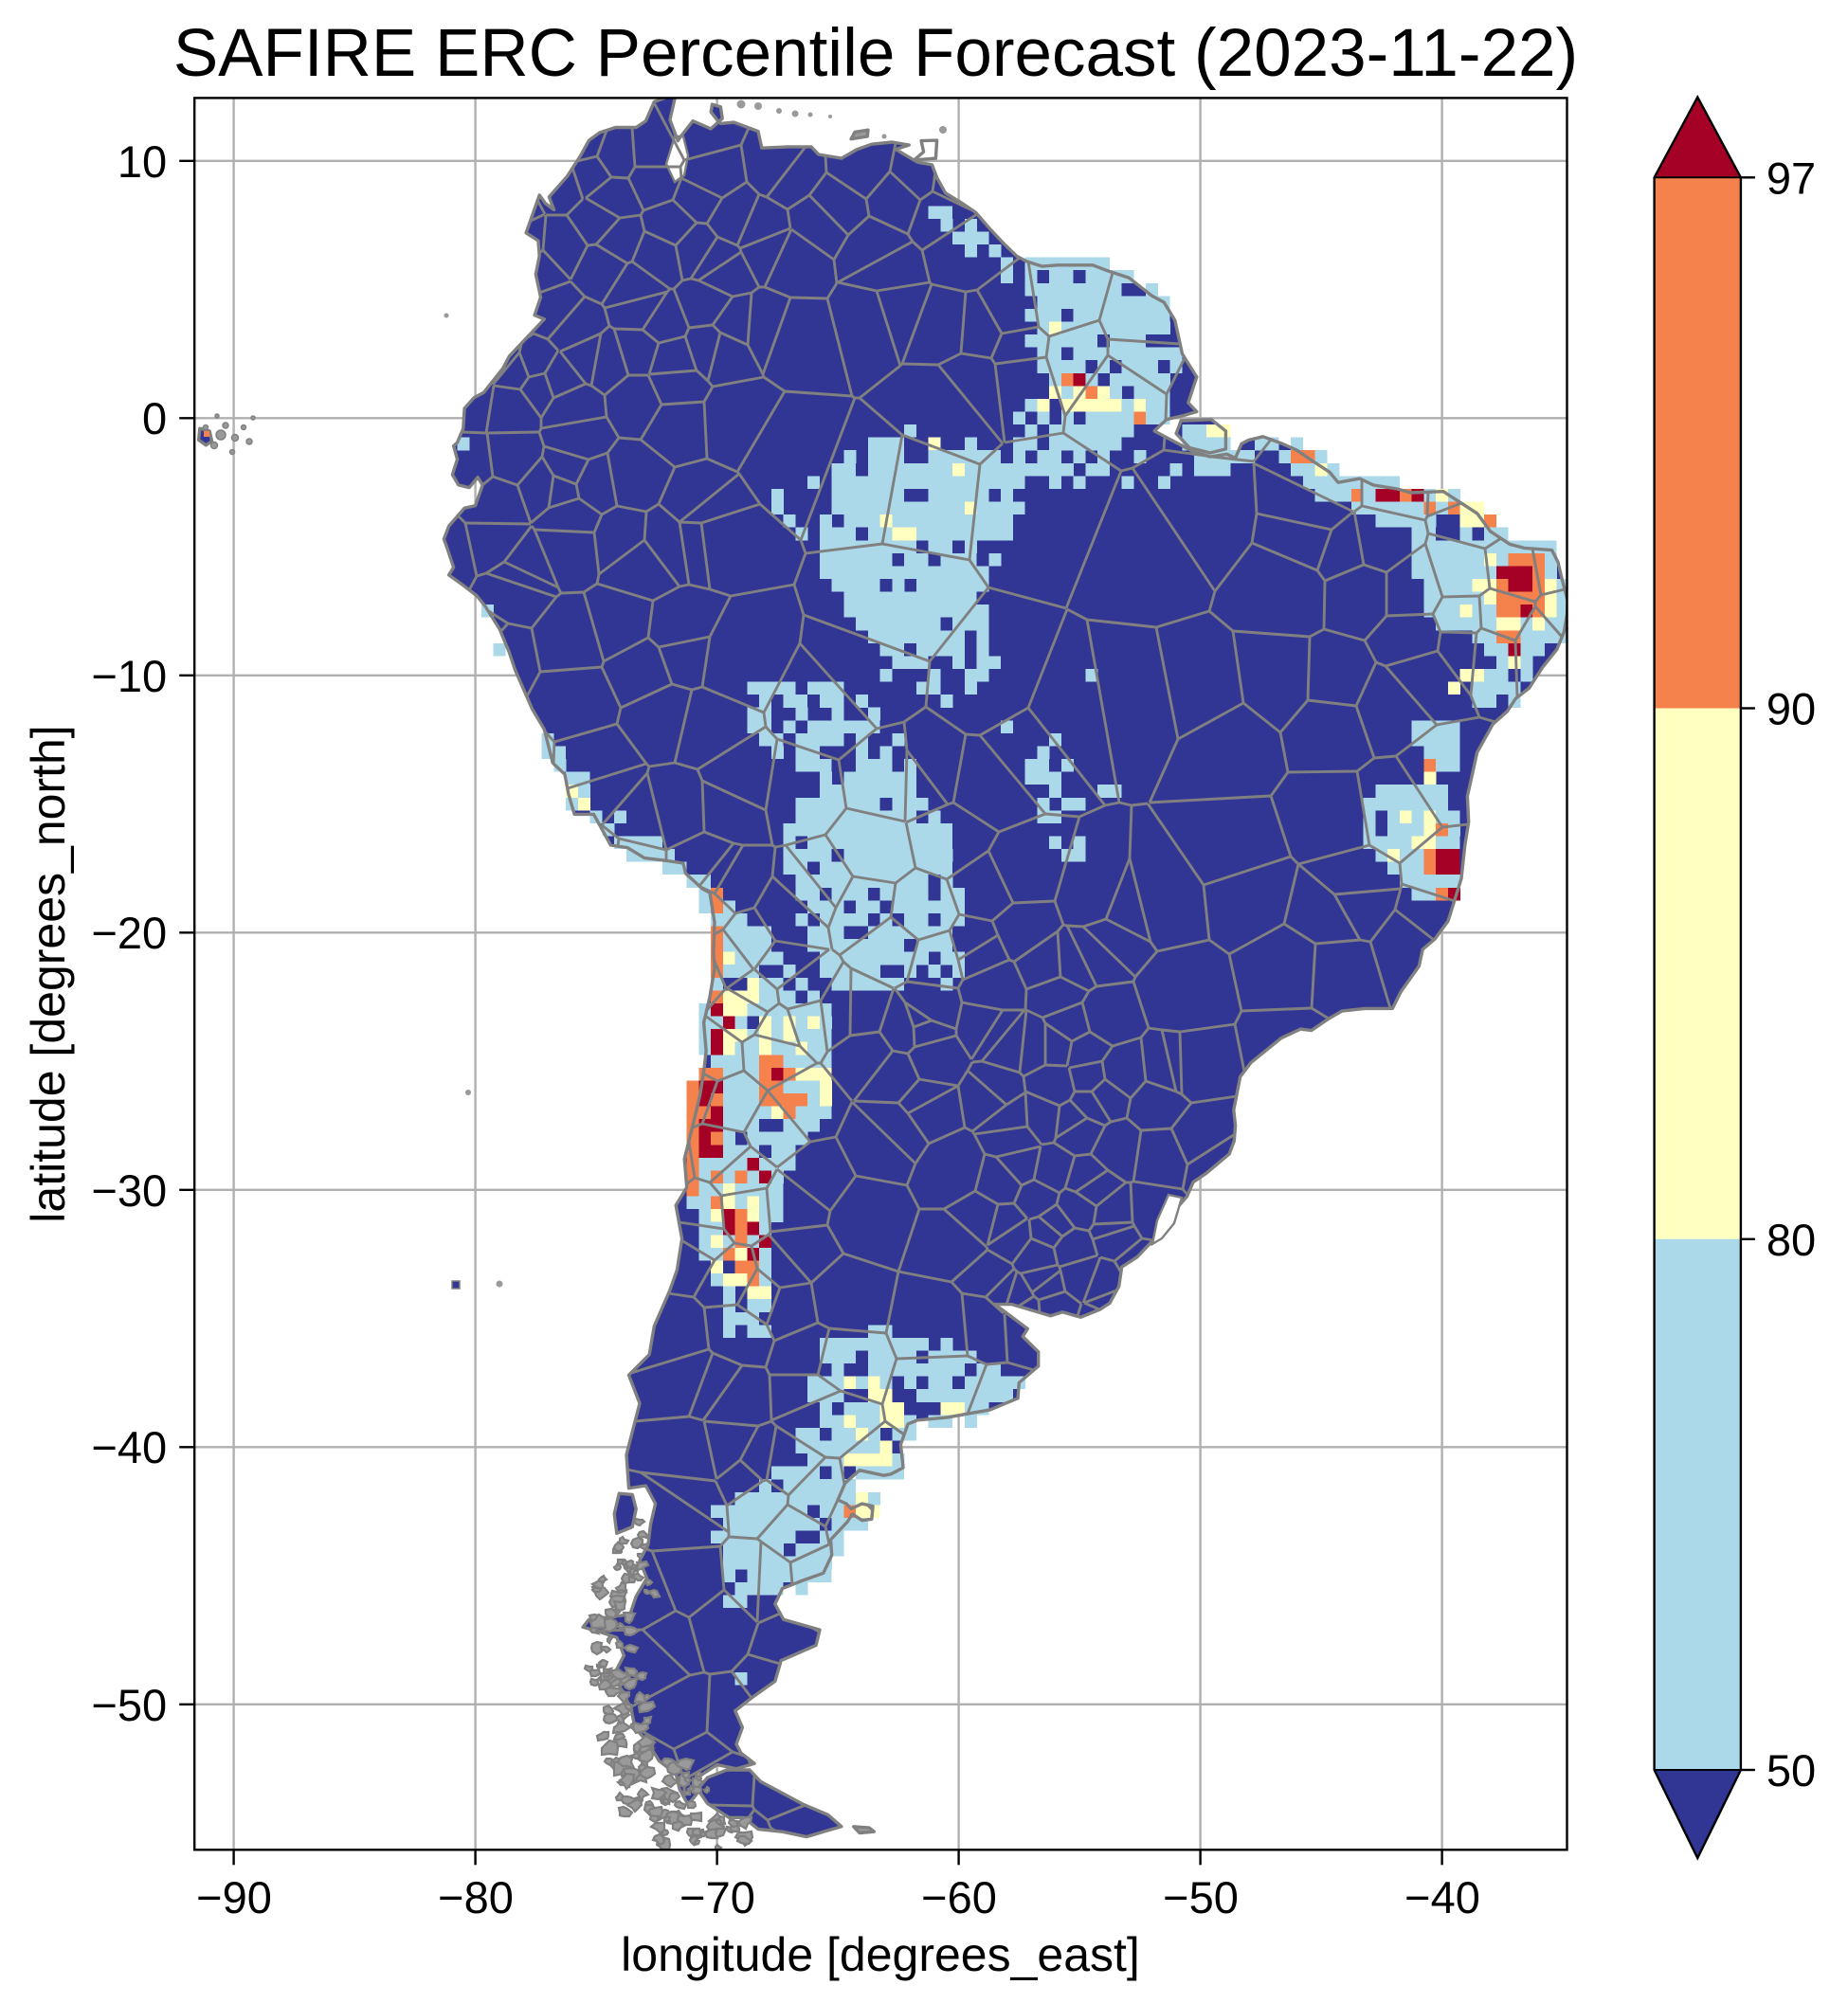 The width and height of the screenshot is (1848, 2003). I want to click on svg-text: 50, so click(1791, 1770).